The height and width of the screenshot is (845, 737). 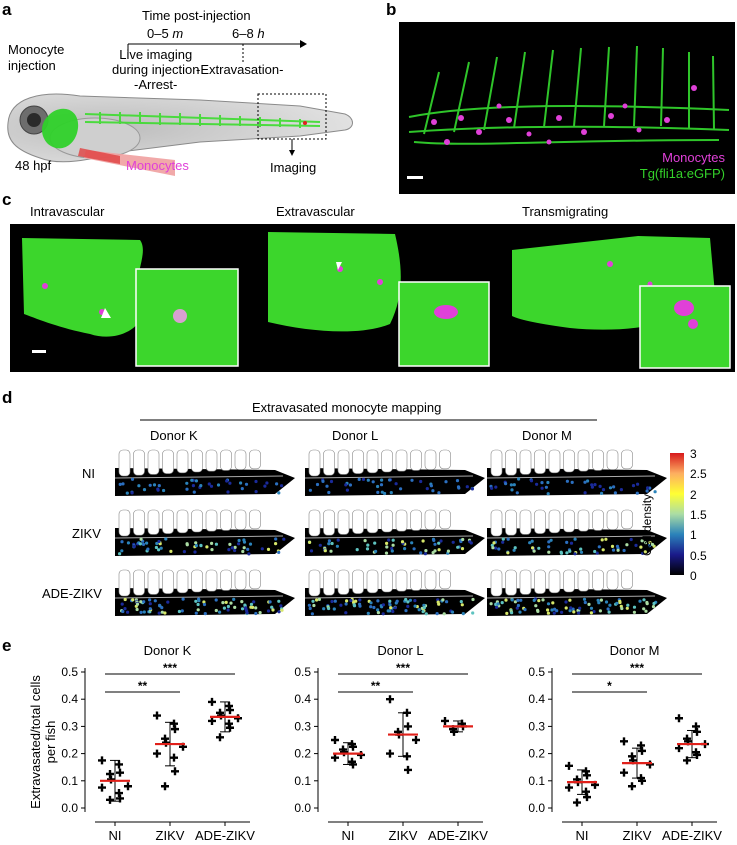 What do you see at coordinates (36, 57) in the screenshot?
I see `monocyte-injection-label: Monocyte injection` at bounding box center [36, 57].